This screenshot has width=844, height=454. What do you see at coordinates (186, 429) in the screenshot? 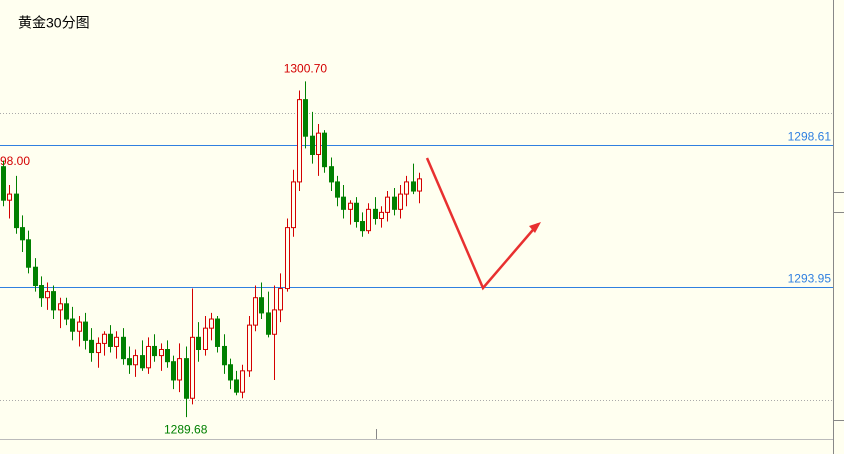
I see `extreme-label: 1289.68` at bounding box center [186, 429].